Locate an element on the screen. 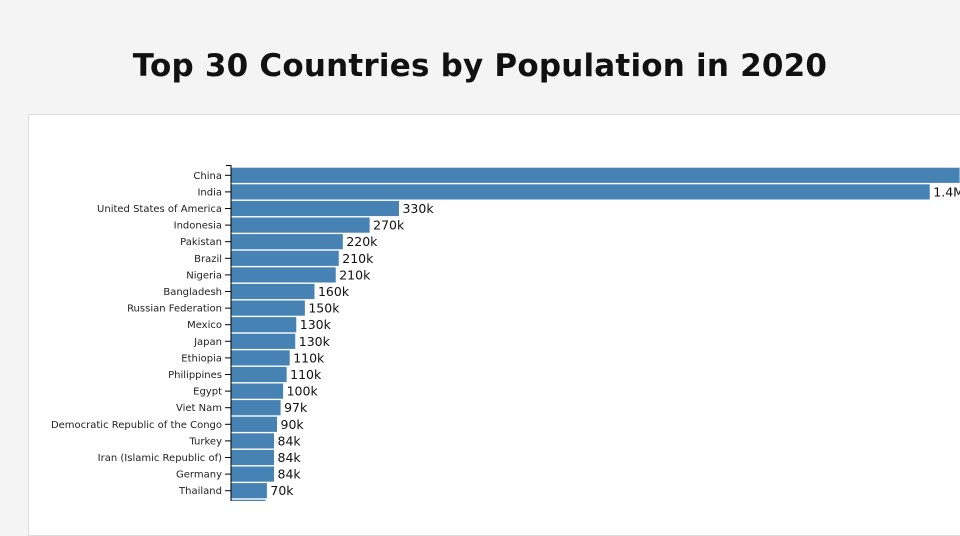  y-tick-label: Mexico is located at coordinates (204, 325).